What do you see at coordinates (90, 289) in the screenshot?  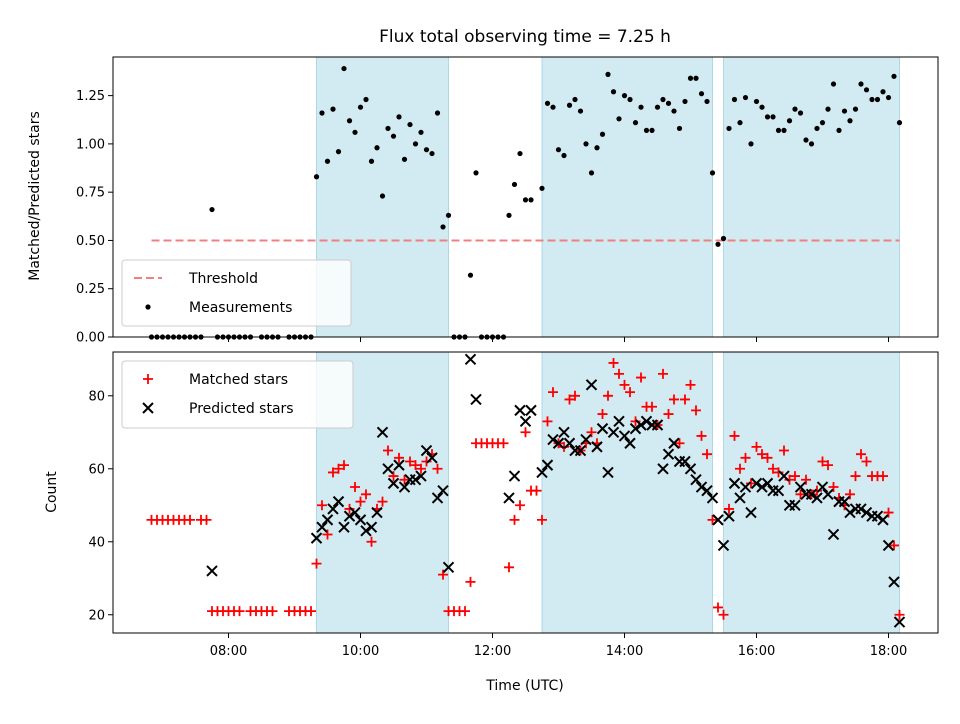 I see `top-y-tick-label: 0.25` at bounding box center [90, 289].